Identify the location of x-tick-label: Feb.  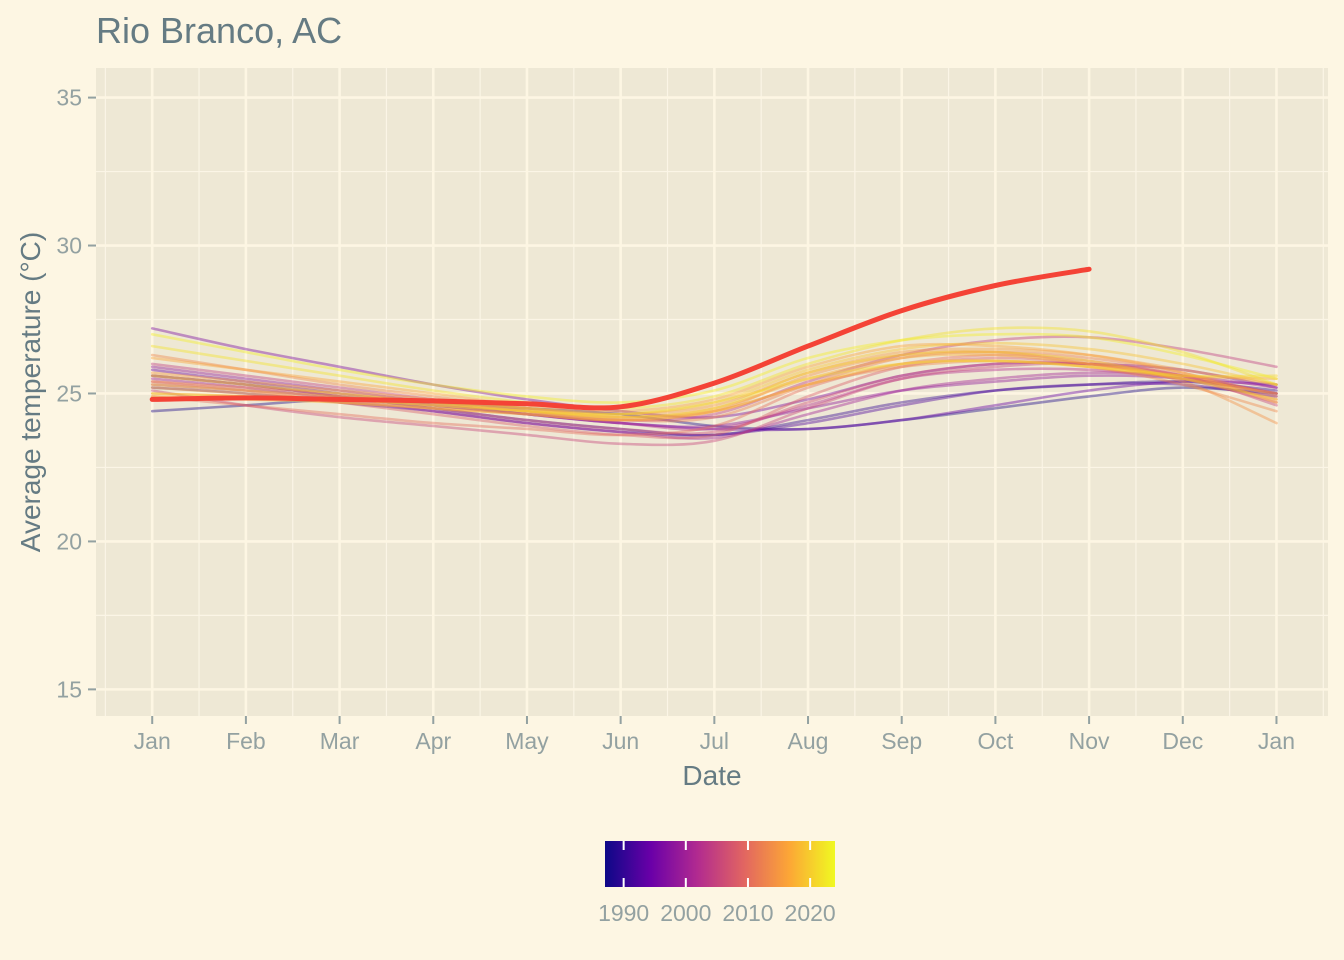
(246, 741).